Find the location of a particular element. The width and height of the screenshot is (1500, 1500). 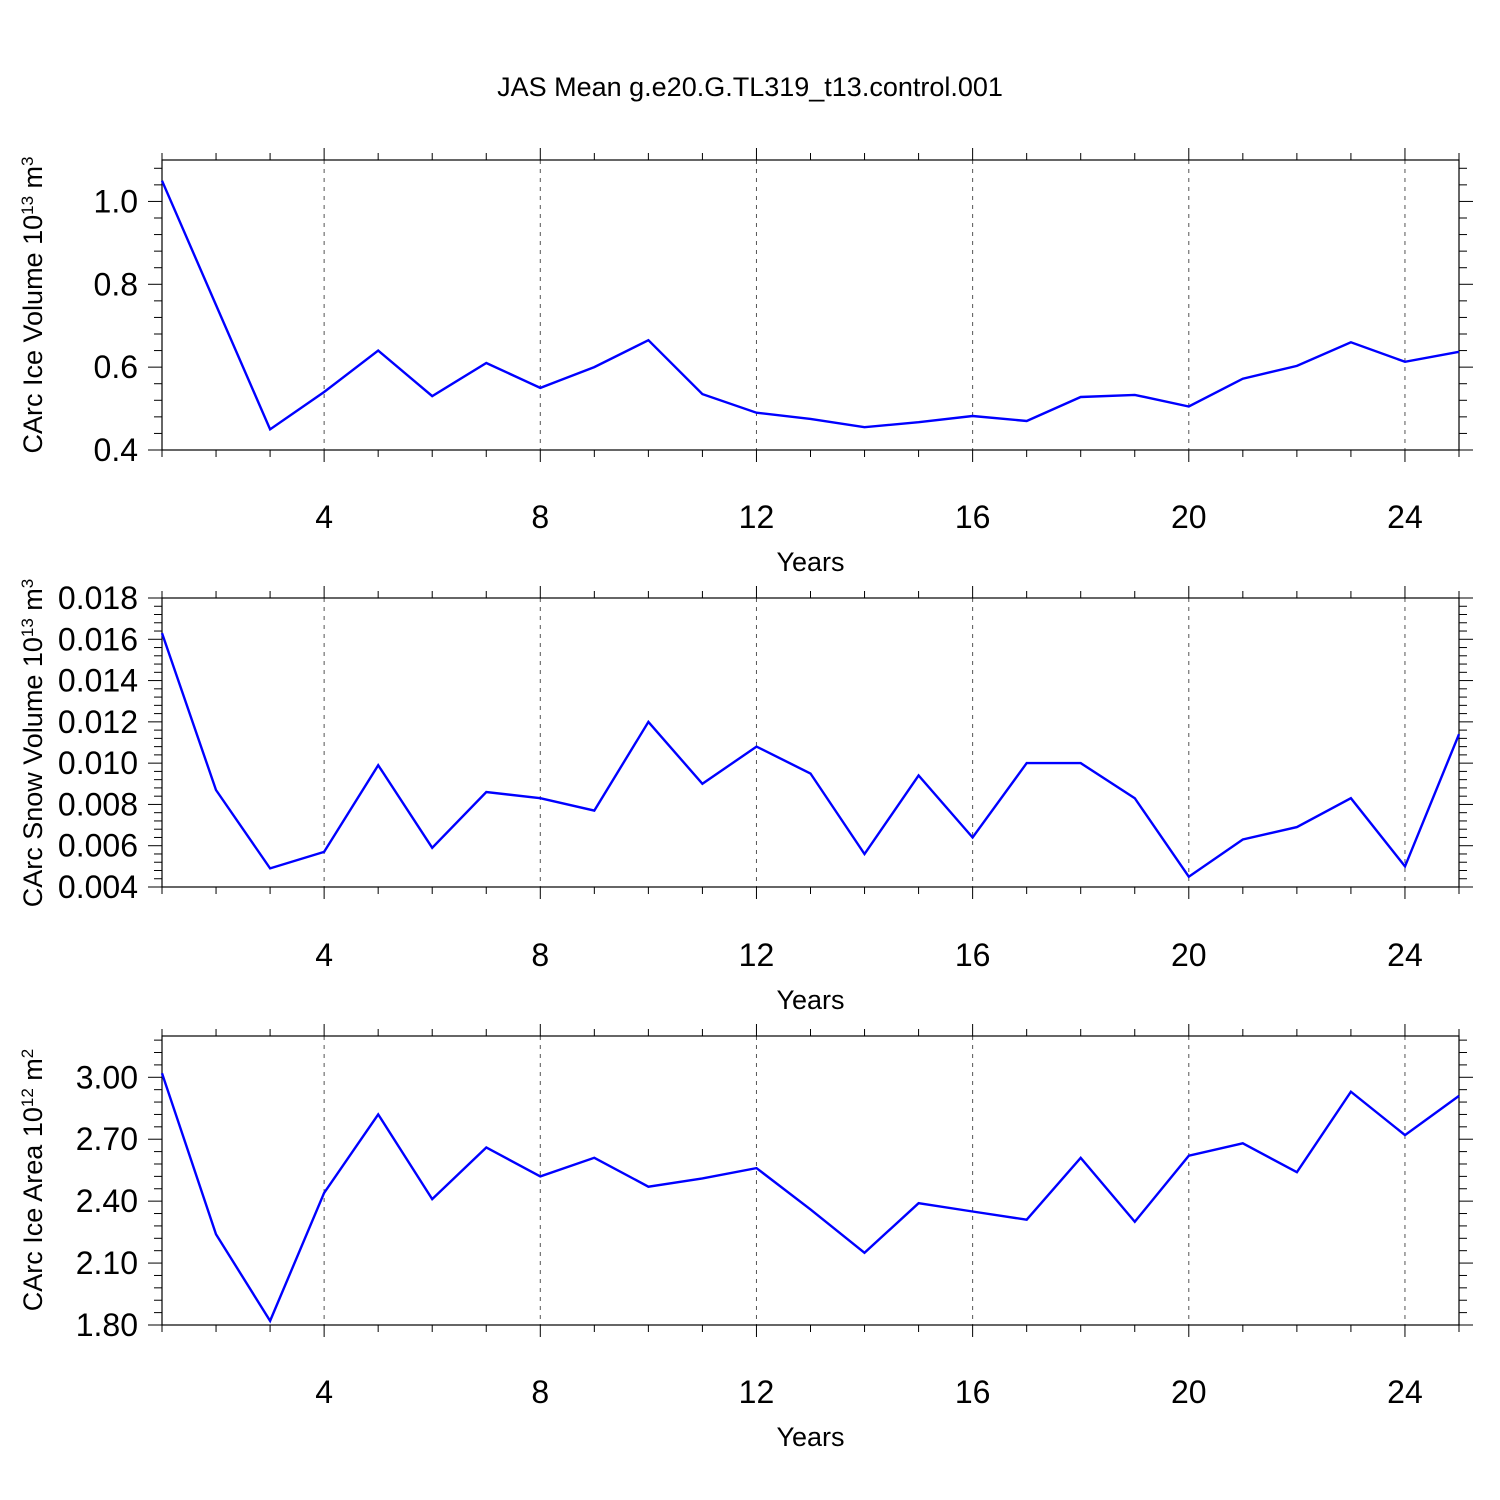

y-axis-title: CArc Ice Area 1012 m2 is located at coordinates (33, 1180).